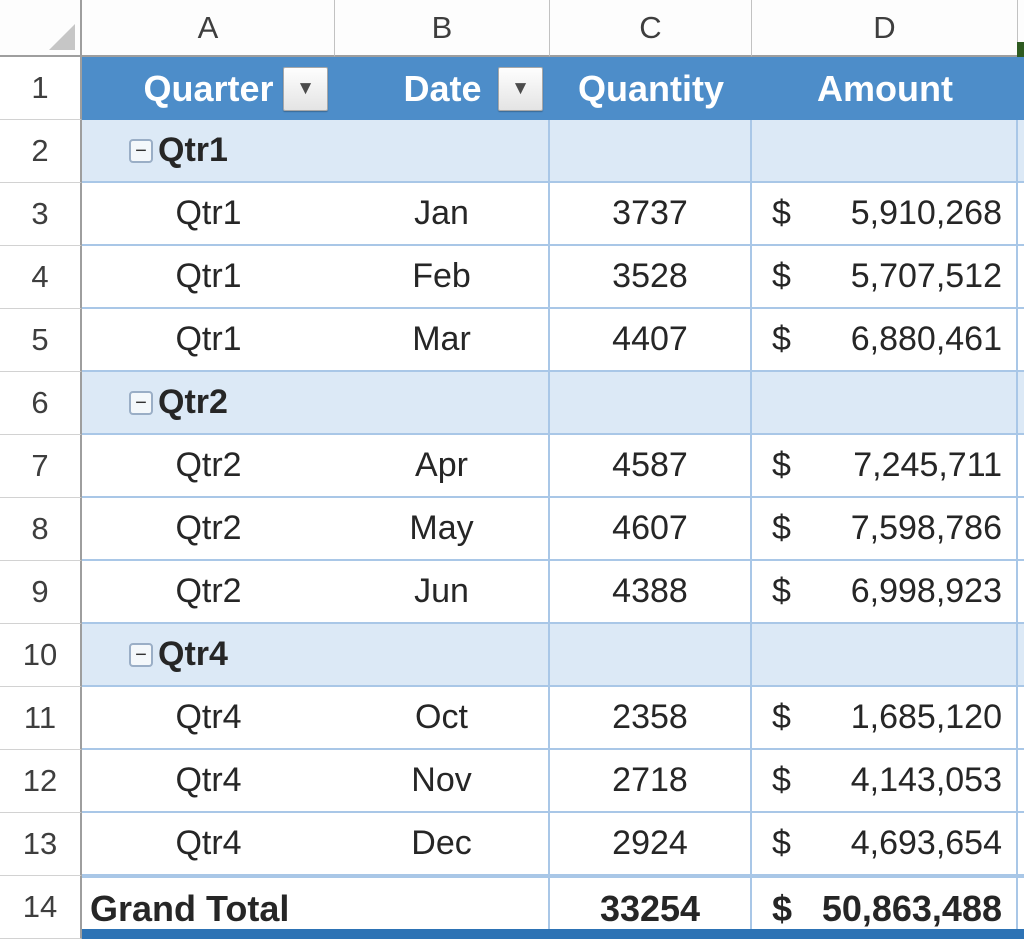  I want to click on quantity-cell: 3737, so click(651, 214).